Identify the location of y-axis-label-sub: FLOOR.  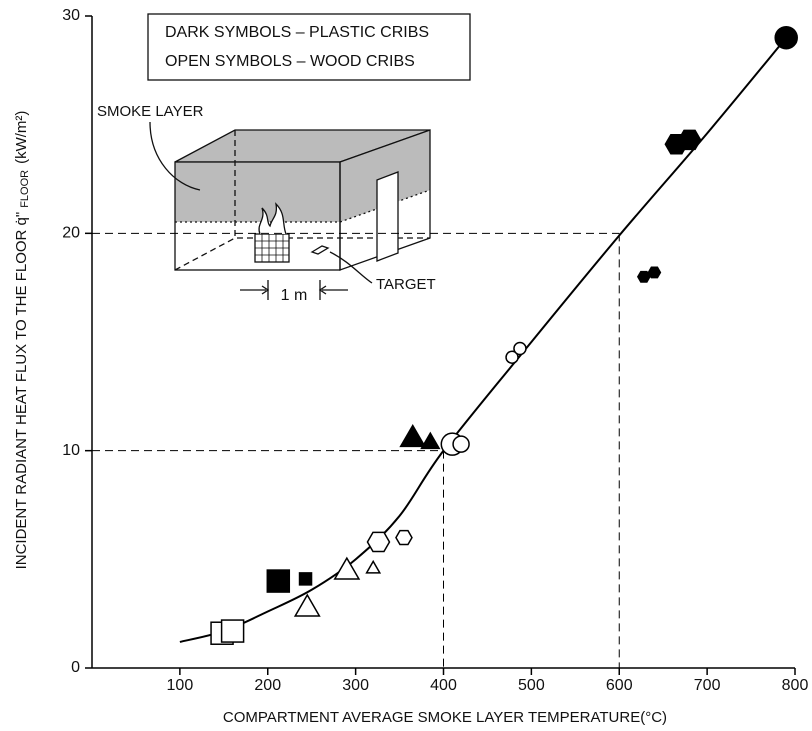
(25, 189).